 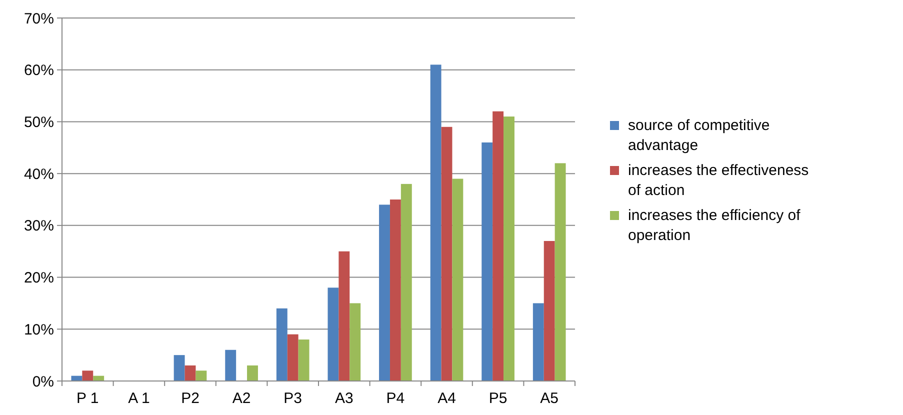 I want to click on x-tick-label: A4, so click(x=447, y=398).